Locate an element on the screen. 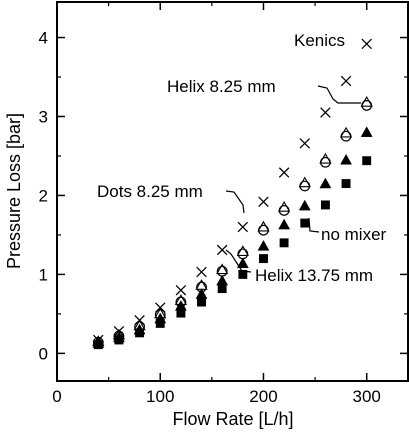 This screenshot has width=409, height=435. annotation-helix-8-25-mm-label: Helix 8.25 mm is located at coordinates (221, 86).